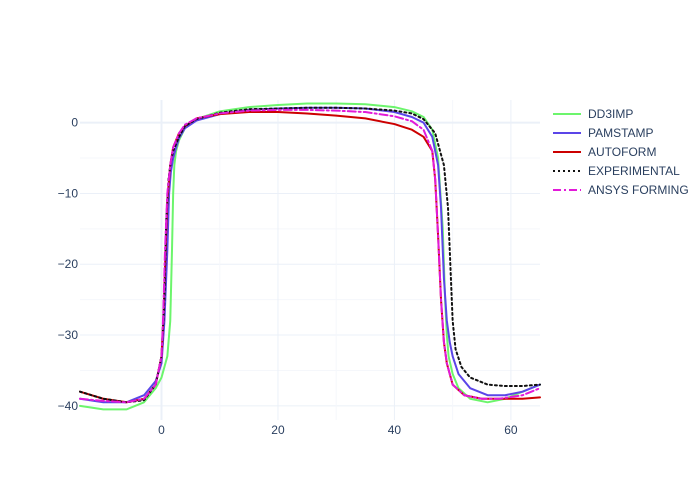 The height and width of the screenshot is (500, 700). I want to click on legend-label: EXPERIMENTAL, so click(634, 171).